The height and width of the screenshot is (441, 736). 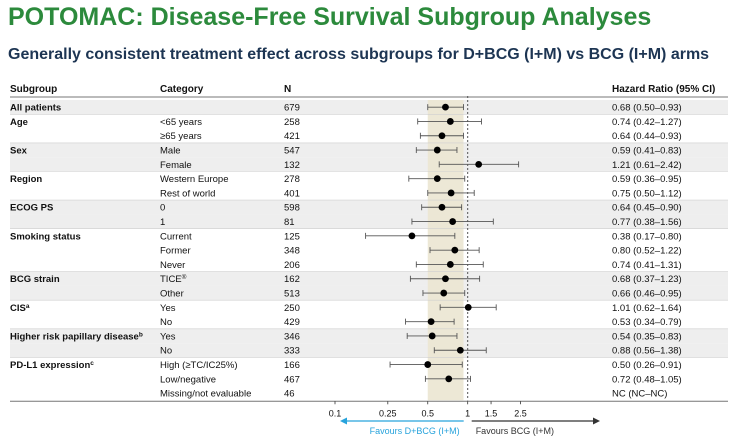 What do you see at coordinates (162, 222) in the screenshot?
I see `category-label: 1` at bounding box center [162, 222].